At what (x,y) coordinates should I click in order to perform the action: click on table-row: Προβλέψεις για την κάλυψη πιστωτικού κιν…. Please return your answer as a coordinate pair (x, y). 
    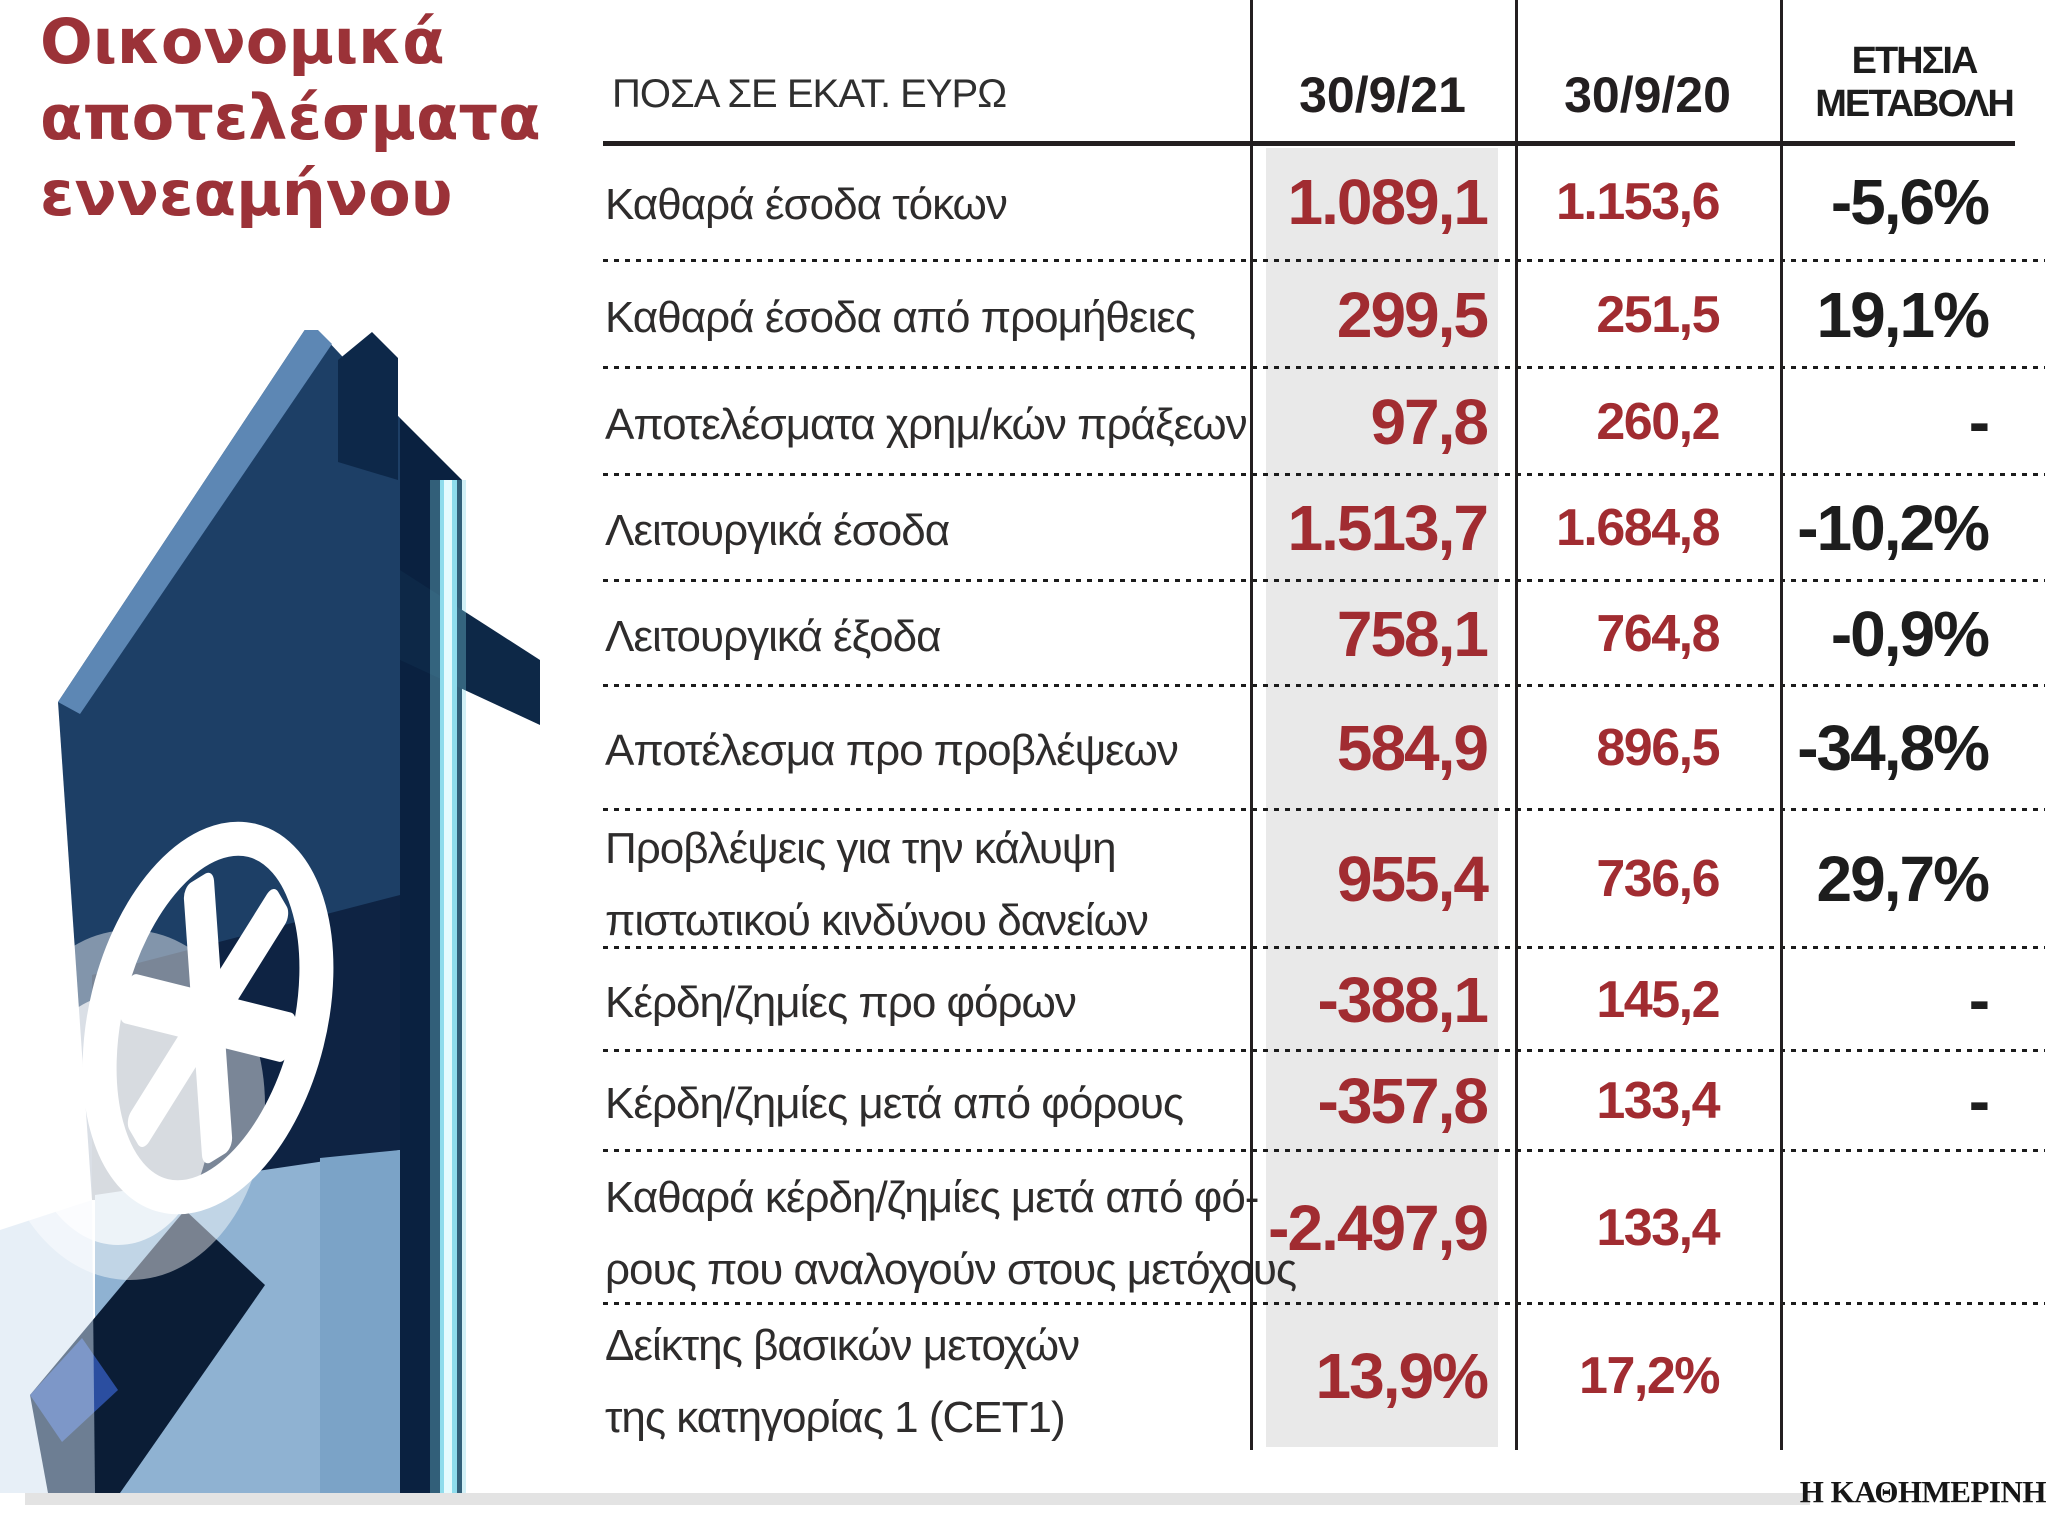
    Looking at the image, I should click on (1024, 879).